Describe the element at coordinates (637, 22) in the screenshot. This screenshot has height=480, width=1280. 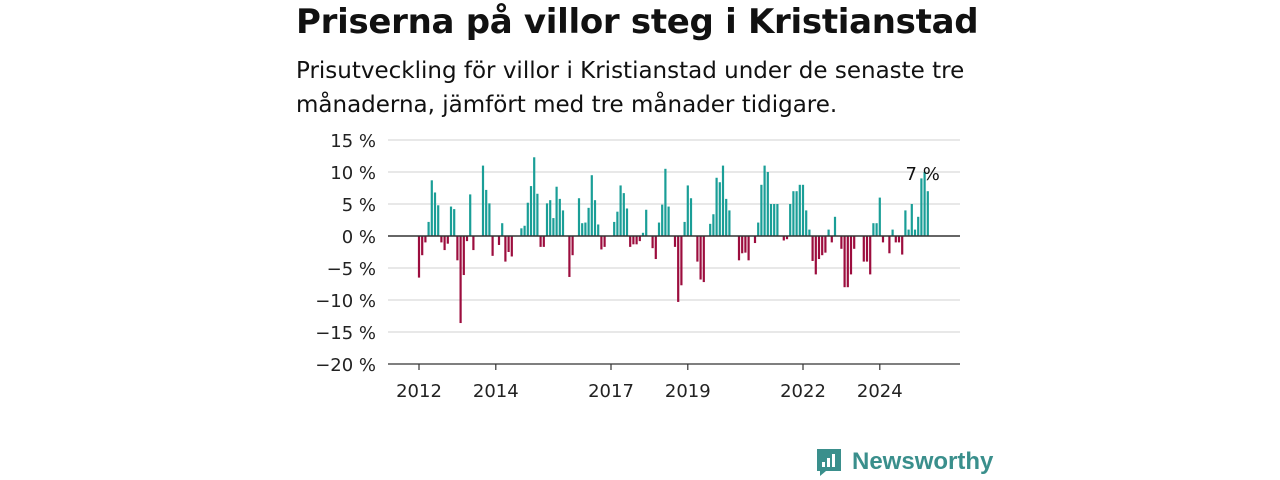
I see `chart-title: Priserna på villor steg i Kristianstad` at that location.